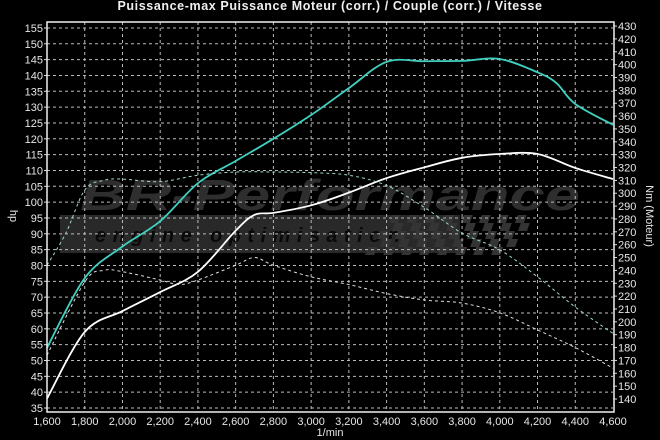  I want to click on y-left-tick-label: 80, so click(37, 266).